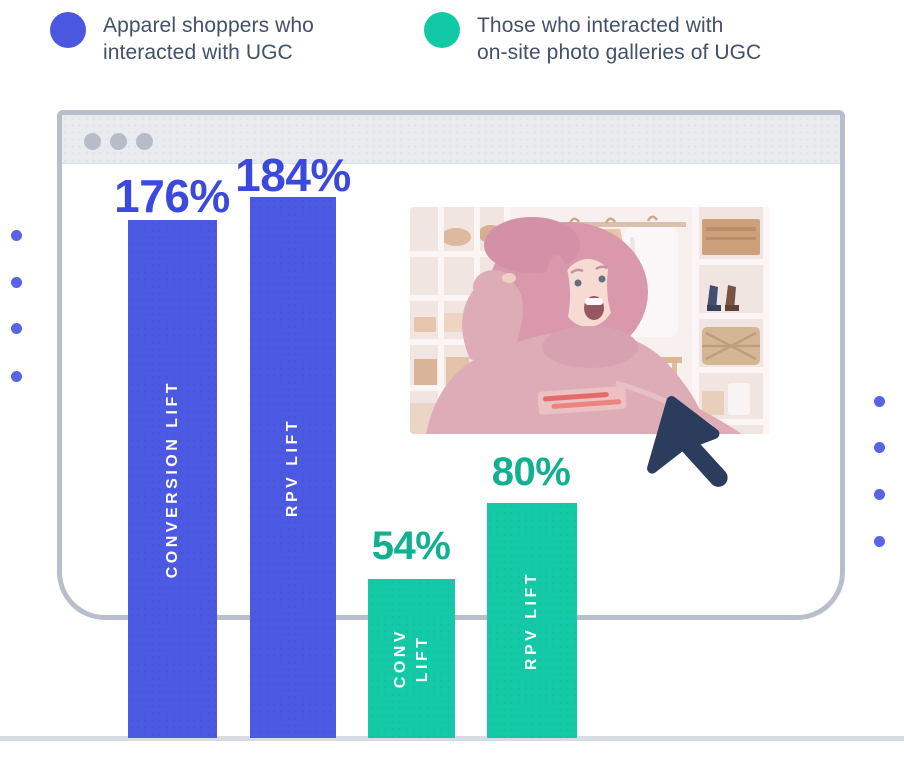 This screenshot has width=904, height=776. What do you see at coordinates (531, 472) in the screenshot?
I see `value-label-rpv-lift-teal: 80%` at bounding box center [531, 472].